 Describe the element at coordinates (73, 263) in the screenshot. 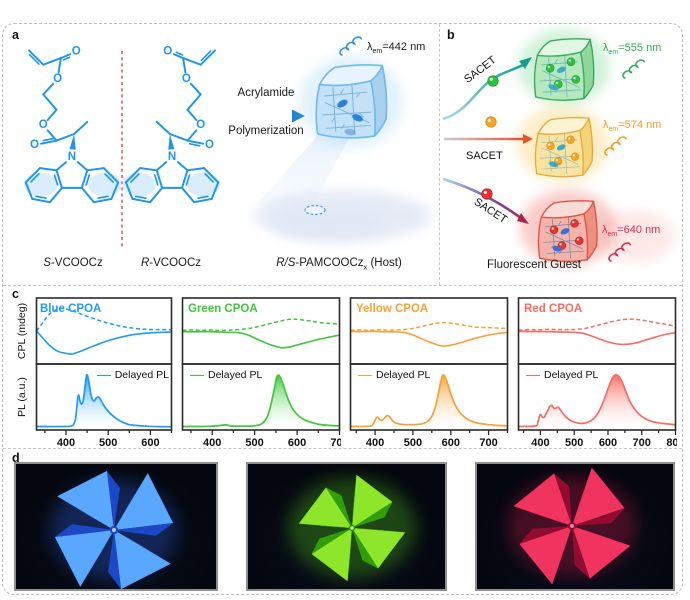

I see `molecule-label-s-vcoocz: S-VCOOCz` at that location.